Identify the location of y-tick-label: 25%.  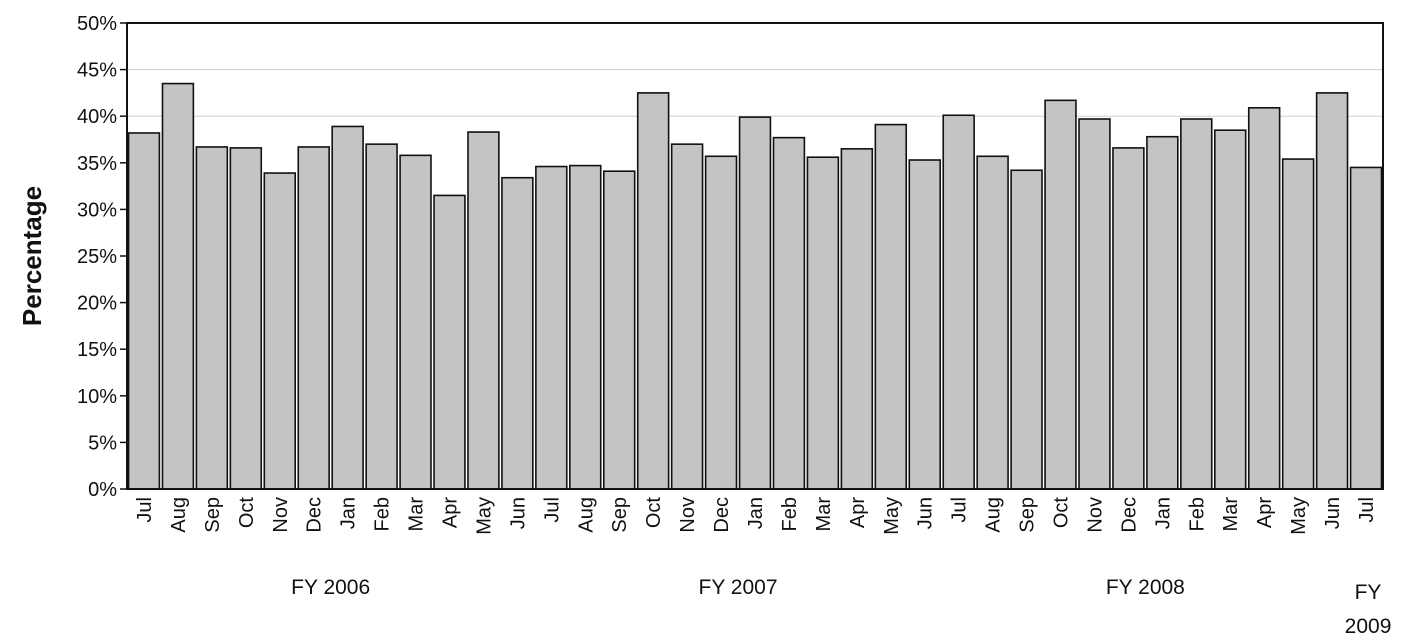
(97, 257).